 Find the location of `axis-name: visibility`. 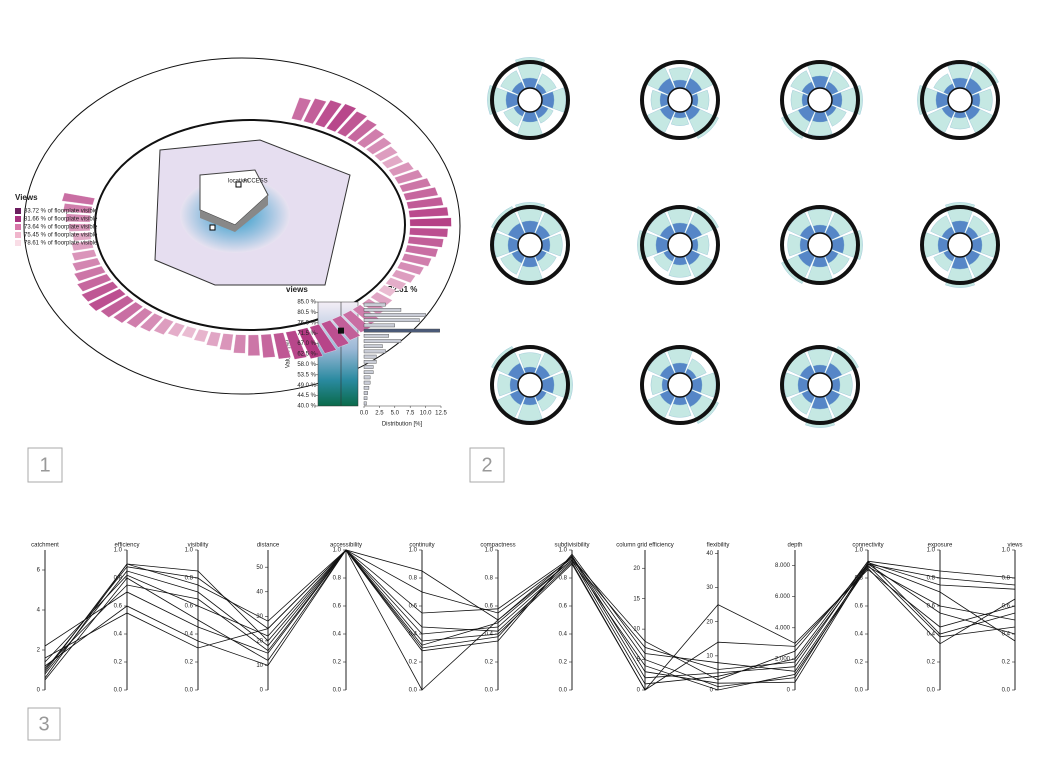

axis-name: visibility is located at coordinates (198, 546).